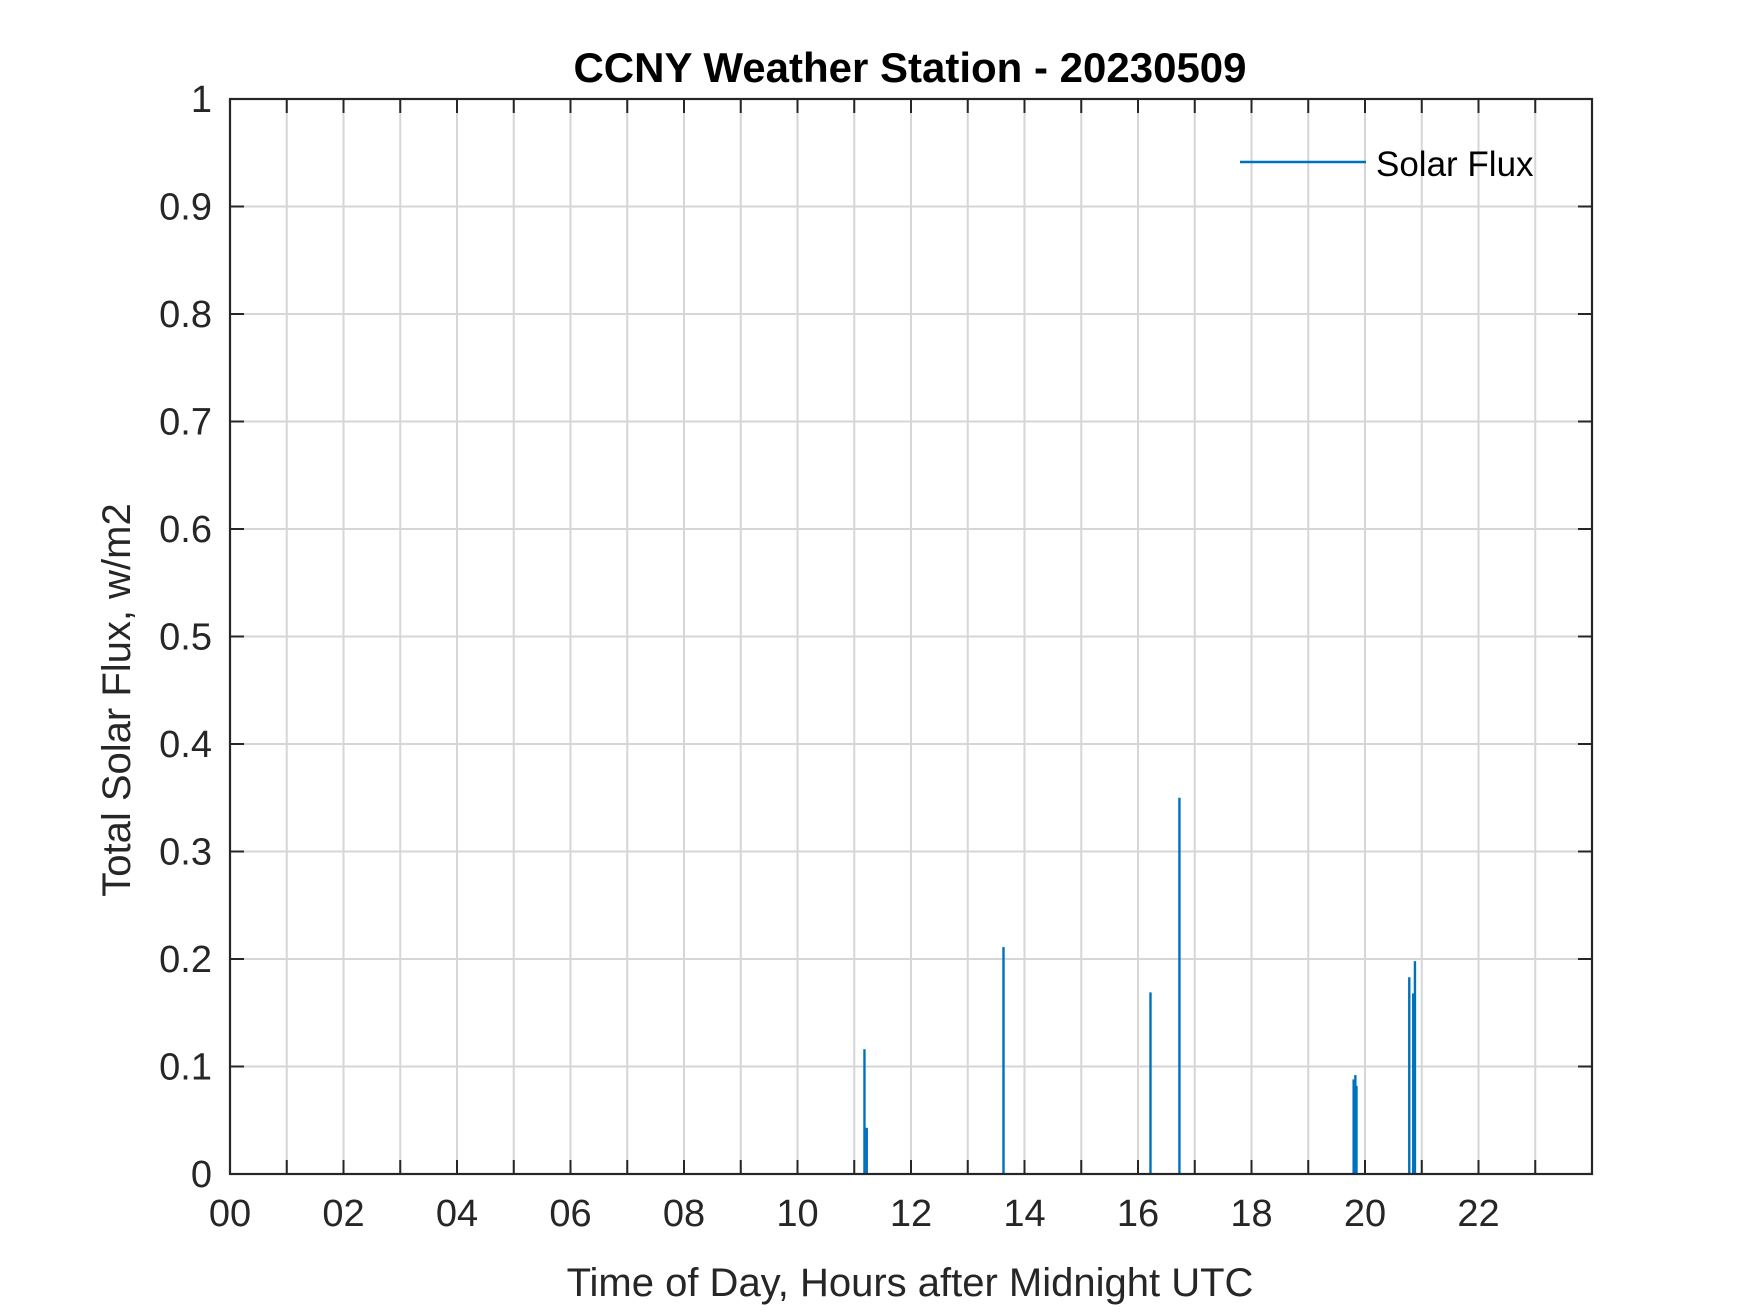  What do you see at coordinates (1251, 1214) in the screenshot?
I see `x-tick-label: 18` at bounding box center [1251, 1214].